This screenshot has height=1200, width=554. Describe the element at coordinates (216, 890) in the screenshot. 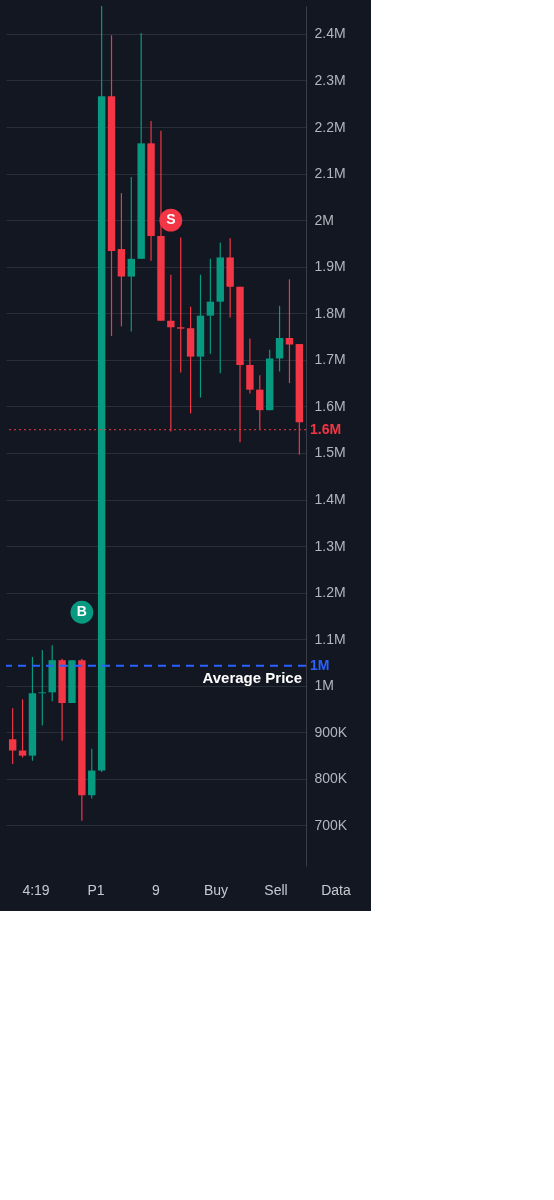

I see `text: Buy` at that location.